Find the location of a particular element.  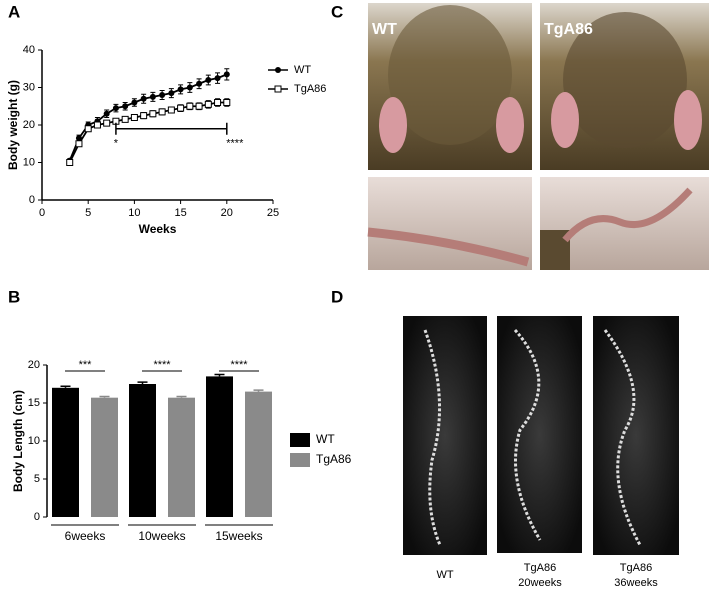

ct-label: 36weeks is located at coordinates (636, 583).